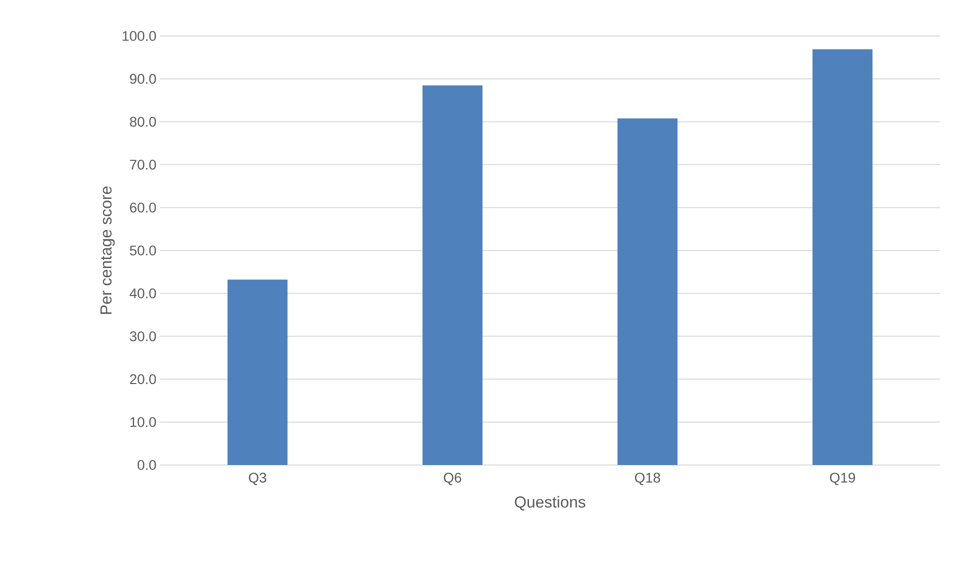  Describe the element at coordinates (143, 165) in the screenshot. I see `y-tick-label: 70.0` at that location.